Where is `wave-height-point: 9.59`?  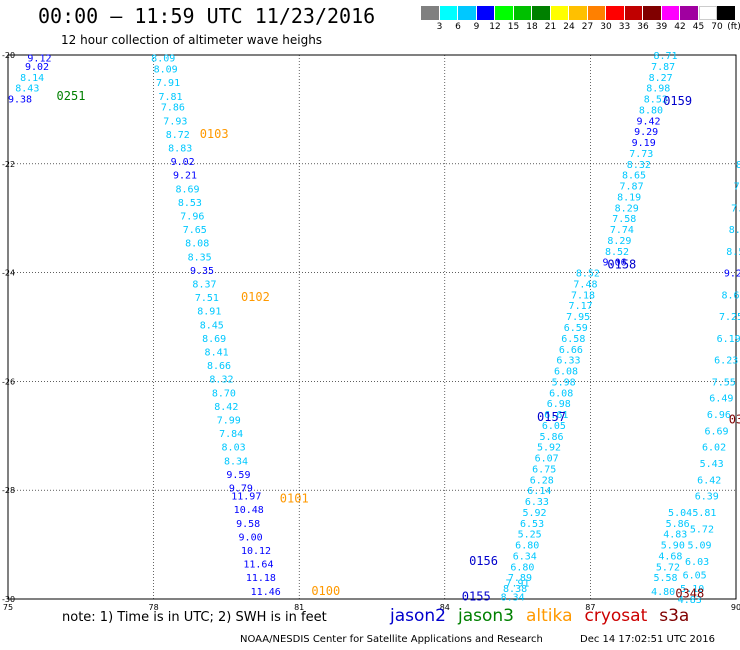 wave-height-point: 9.59 is located at coordinates (238, 475).